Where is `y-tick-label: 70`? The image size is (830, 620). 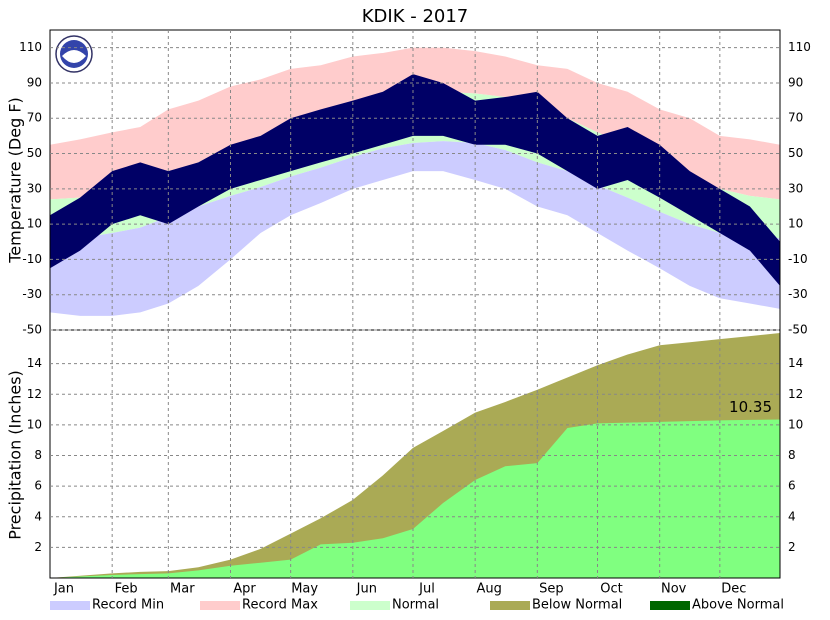
y-tick-label: 70 is located at coordinates (34, 118).